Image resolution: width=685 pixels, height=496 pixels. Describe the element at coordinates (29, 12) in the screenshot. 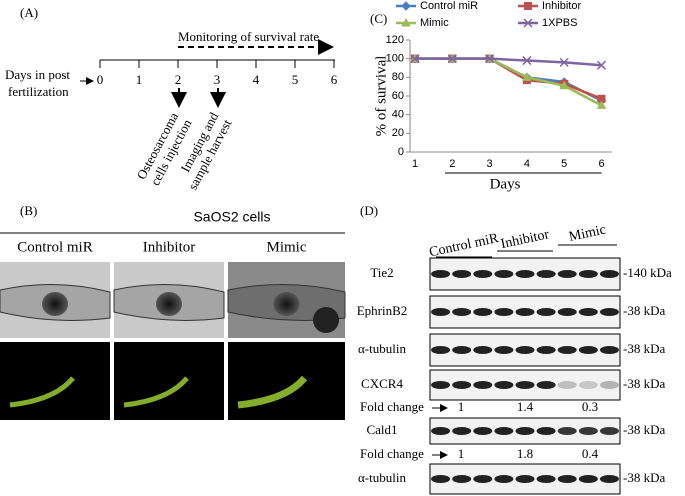

I see `panel-label: (A)` at that location.